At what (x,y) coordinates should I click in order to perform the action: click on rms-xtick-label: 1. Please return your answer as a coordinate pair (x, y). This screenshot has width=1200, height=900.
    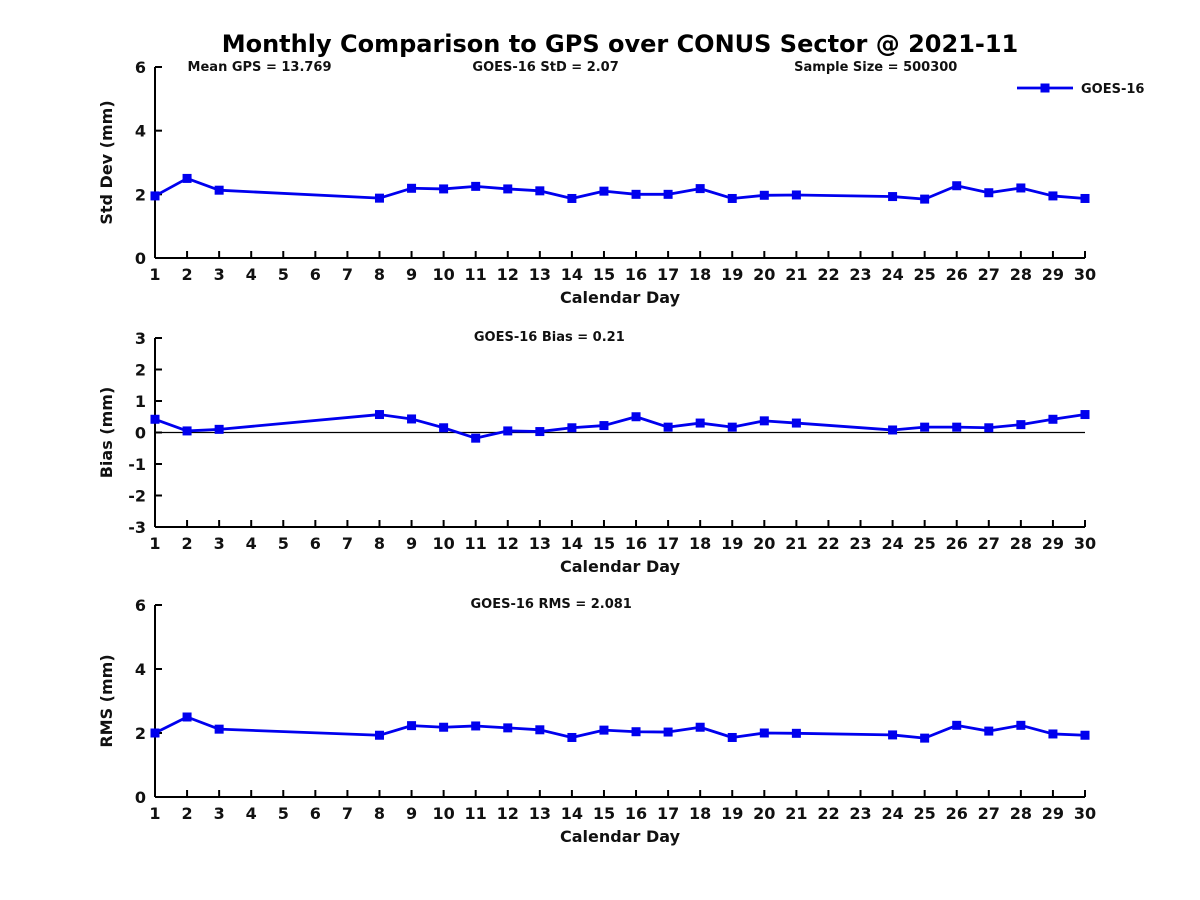
    Looking at the image, I should click on (154, 813).